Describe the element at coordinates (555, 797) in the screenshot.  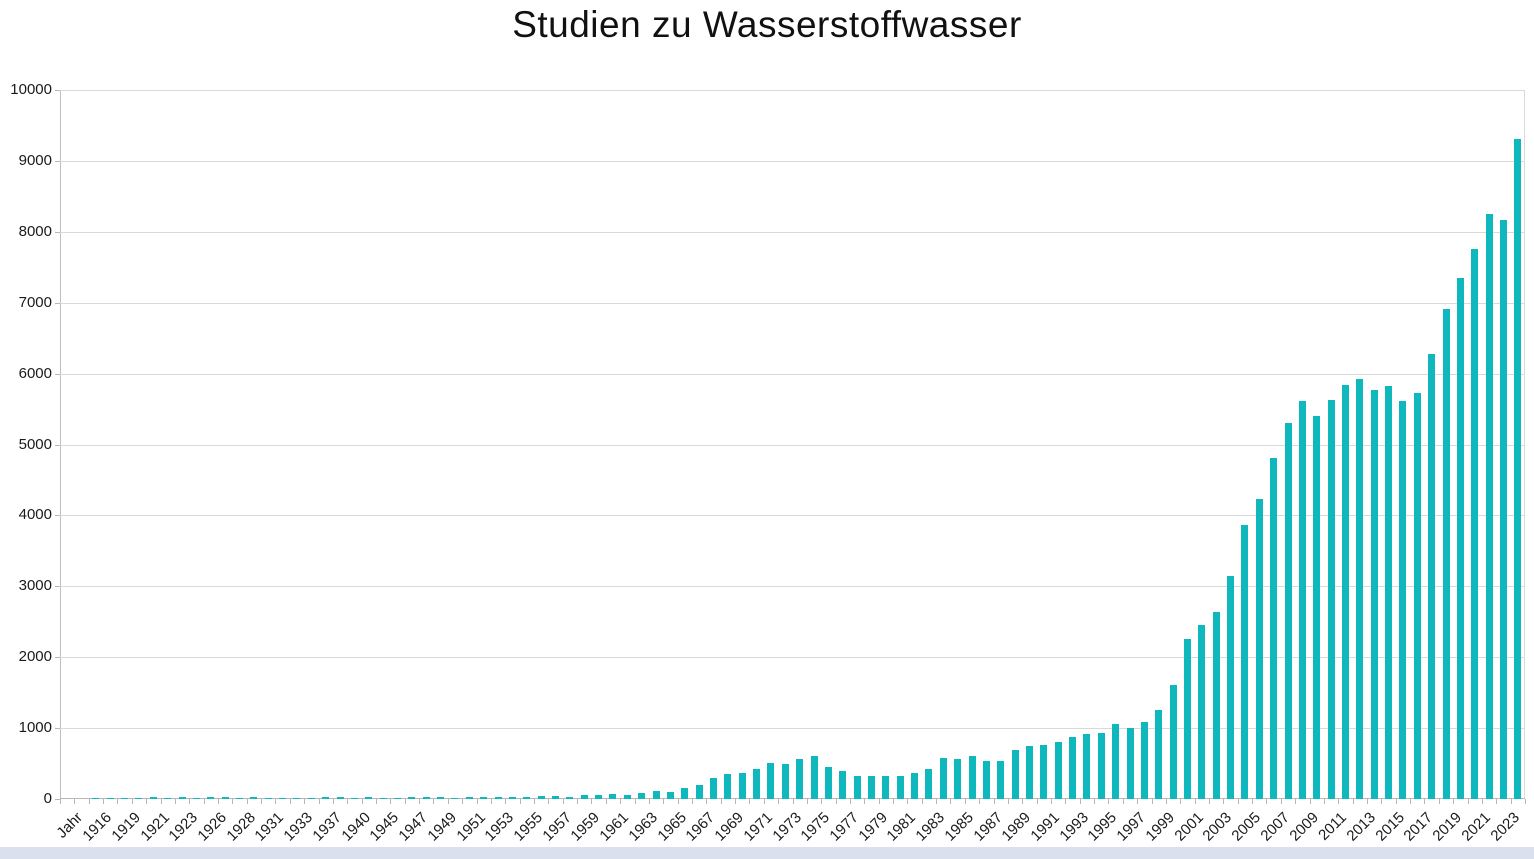
I see `bar-1957` at that location.